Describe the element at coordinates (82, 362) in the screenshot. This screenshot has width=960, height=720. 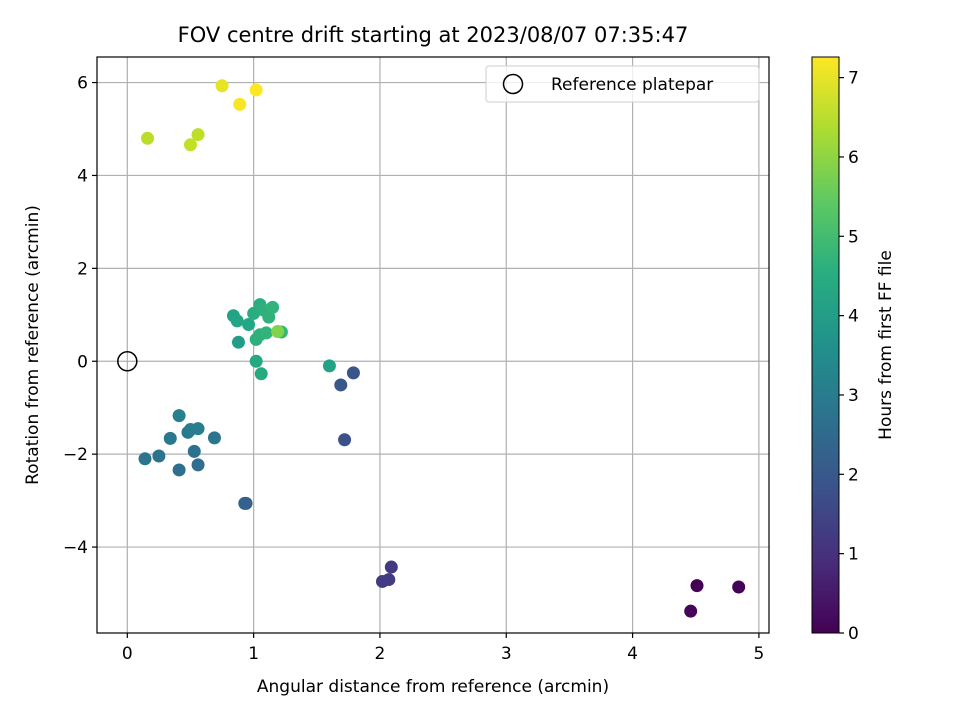
I see `y-tick-label: 0` at that location.